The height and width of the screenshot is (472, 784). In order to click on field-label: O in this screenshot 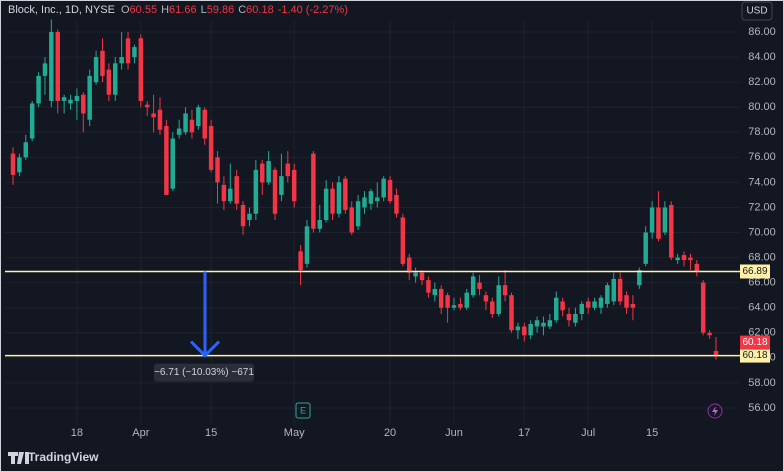, I will do `click(125, 10)`.